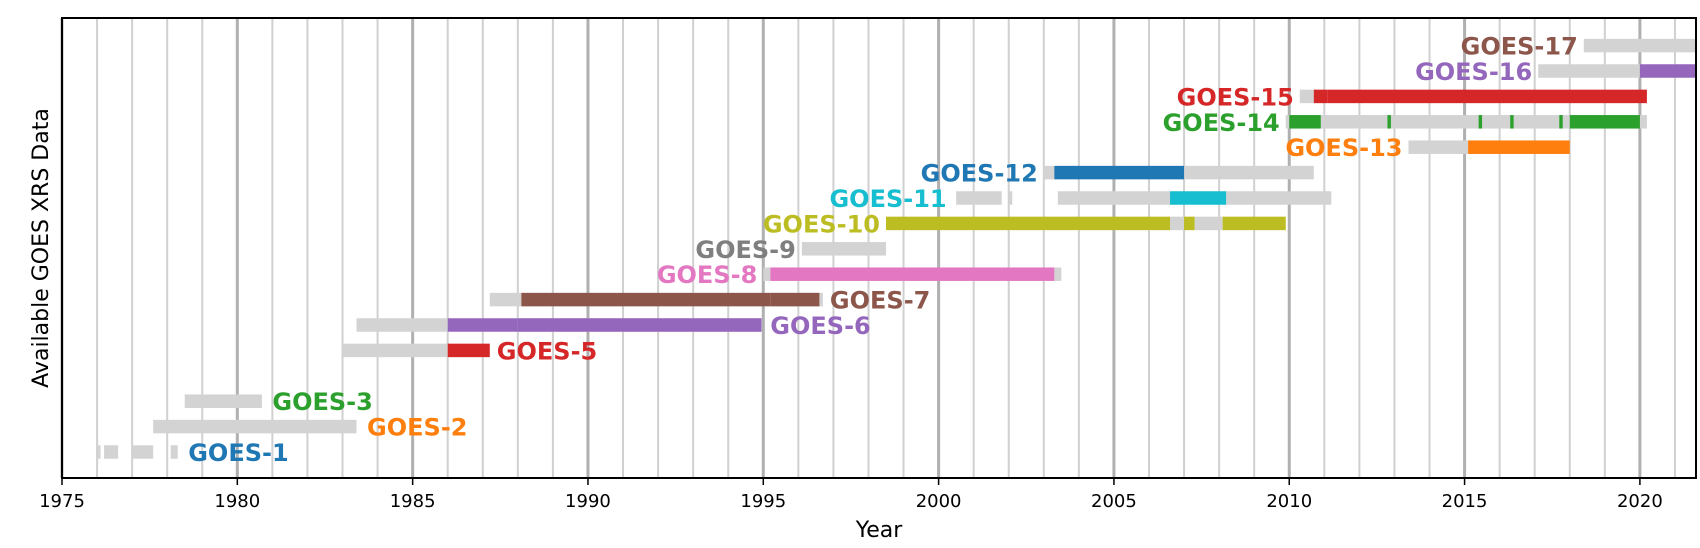 The image size is (1700, 548). What do you see at coordinates (851, 495) in the screenshot?
I see `x-axis-ticks: 1975 1980 1985 1990 1995 2000 2005 2010 2015 2020` at bounding box center [851, 495].